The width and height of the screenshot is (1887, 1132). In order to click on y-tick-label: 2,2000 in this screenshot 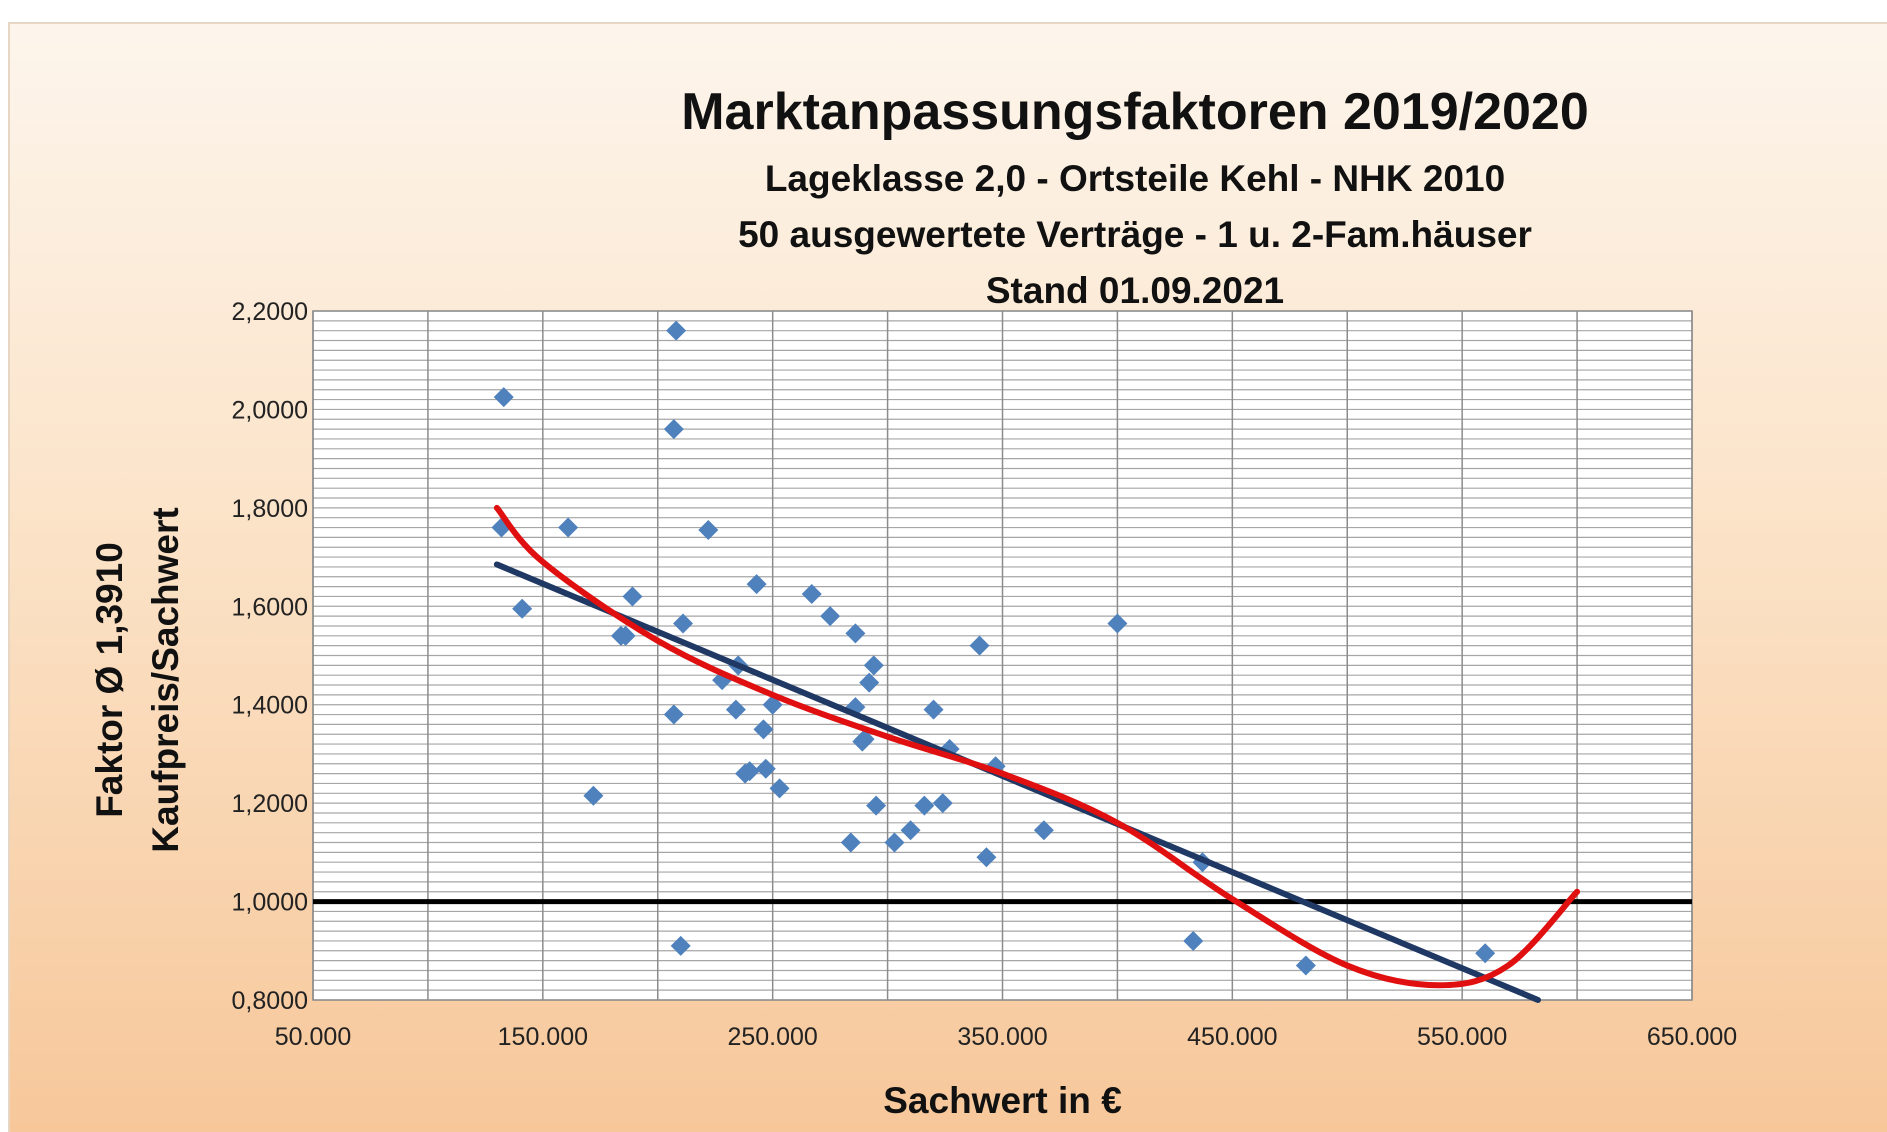, I will do `click(270, 312)`.